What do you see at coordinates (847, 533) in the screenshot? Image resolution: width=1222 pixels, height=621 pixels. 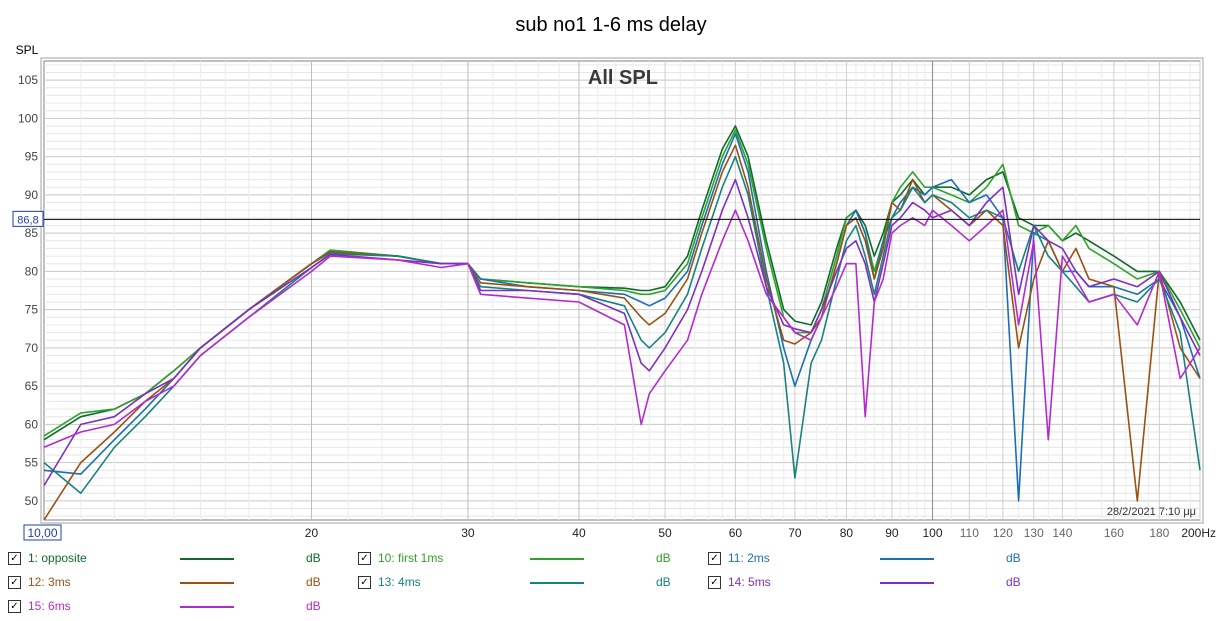 I see `x-tick-label: 80` at bounding box center [847, 533].